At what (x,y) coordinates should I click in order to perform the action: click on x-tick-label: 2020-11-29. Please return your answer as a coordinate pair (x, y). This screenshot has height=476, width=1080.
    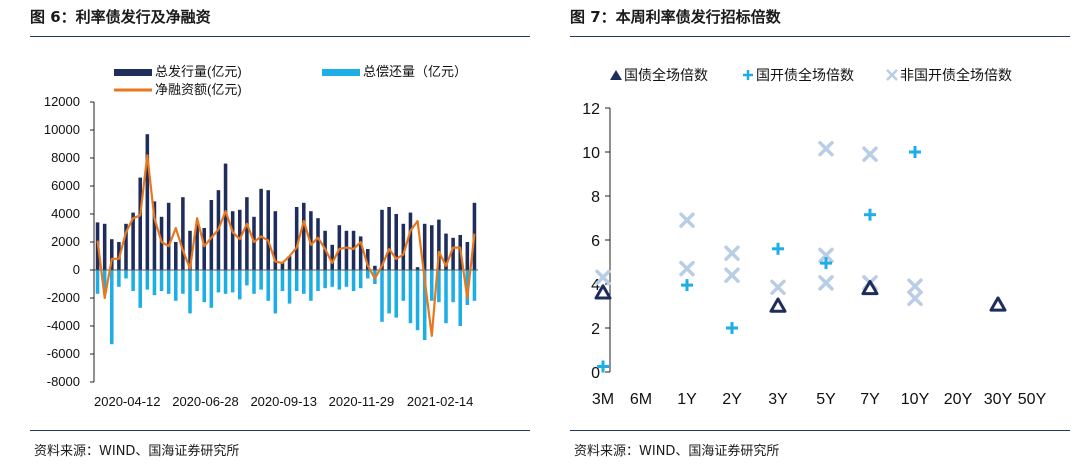
    Looking at the image, I should click on (362, 401).